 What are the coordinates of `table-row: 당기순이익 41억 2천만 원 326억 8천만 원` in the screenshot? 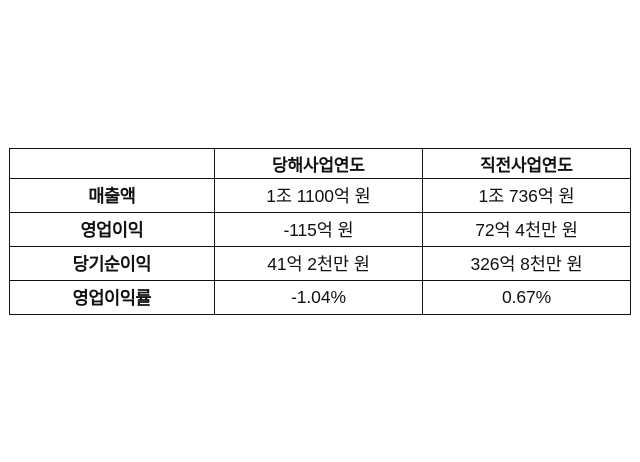 It's located at (320, 263).